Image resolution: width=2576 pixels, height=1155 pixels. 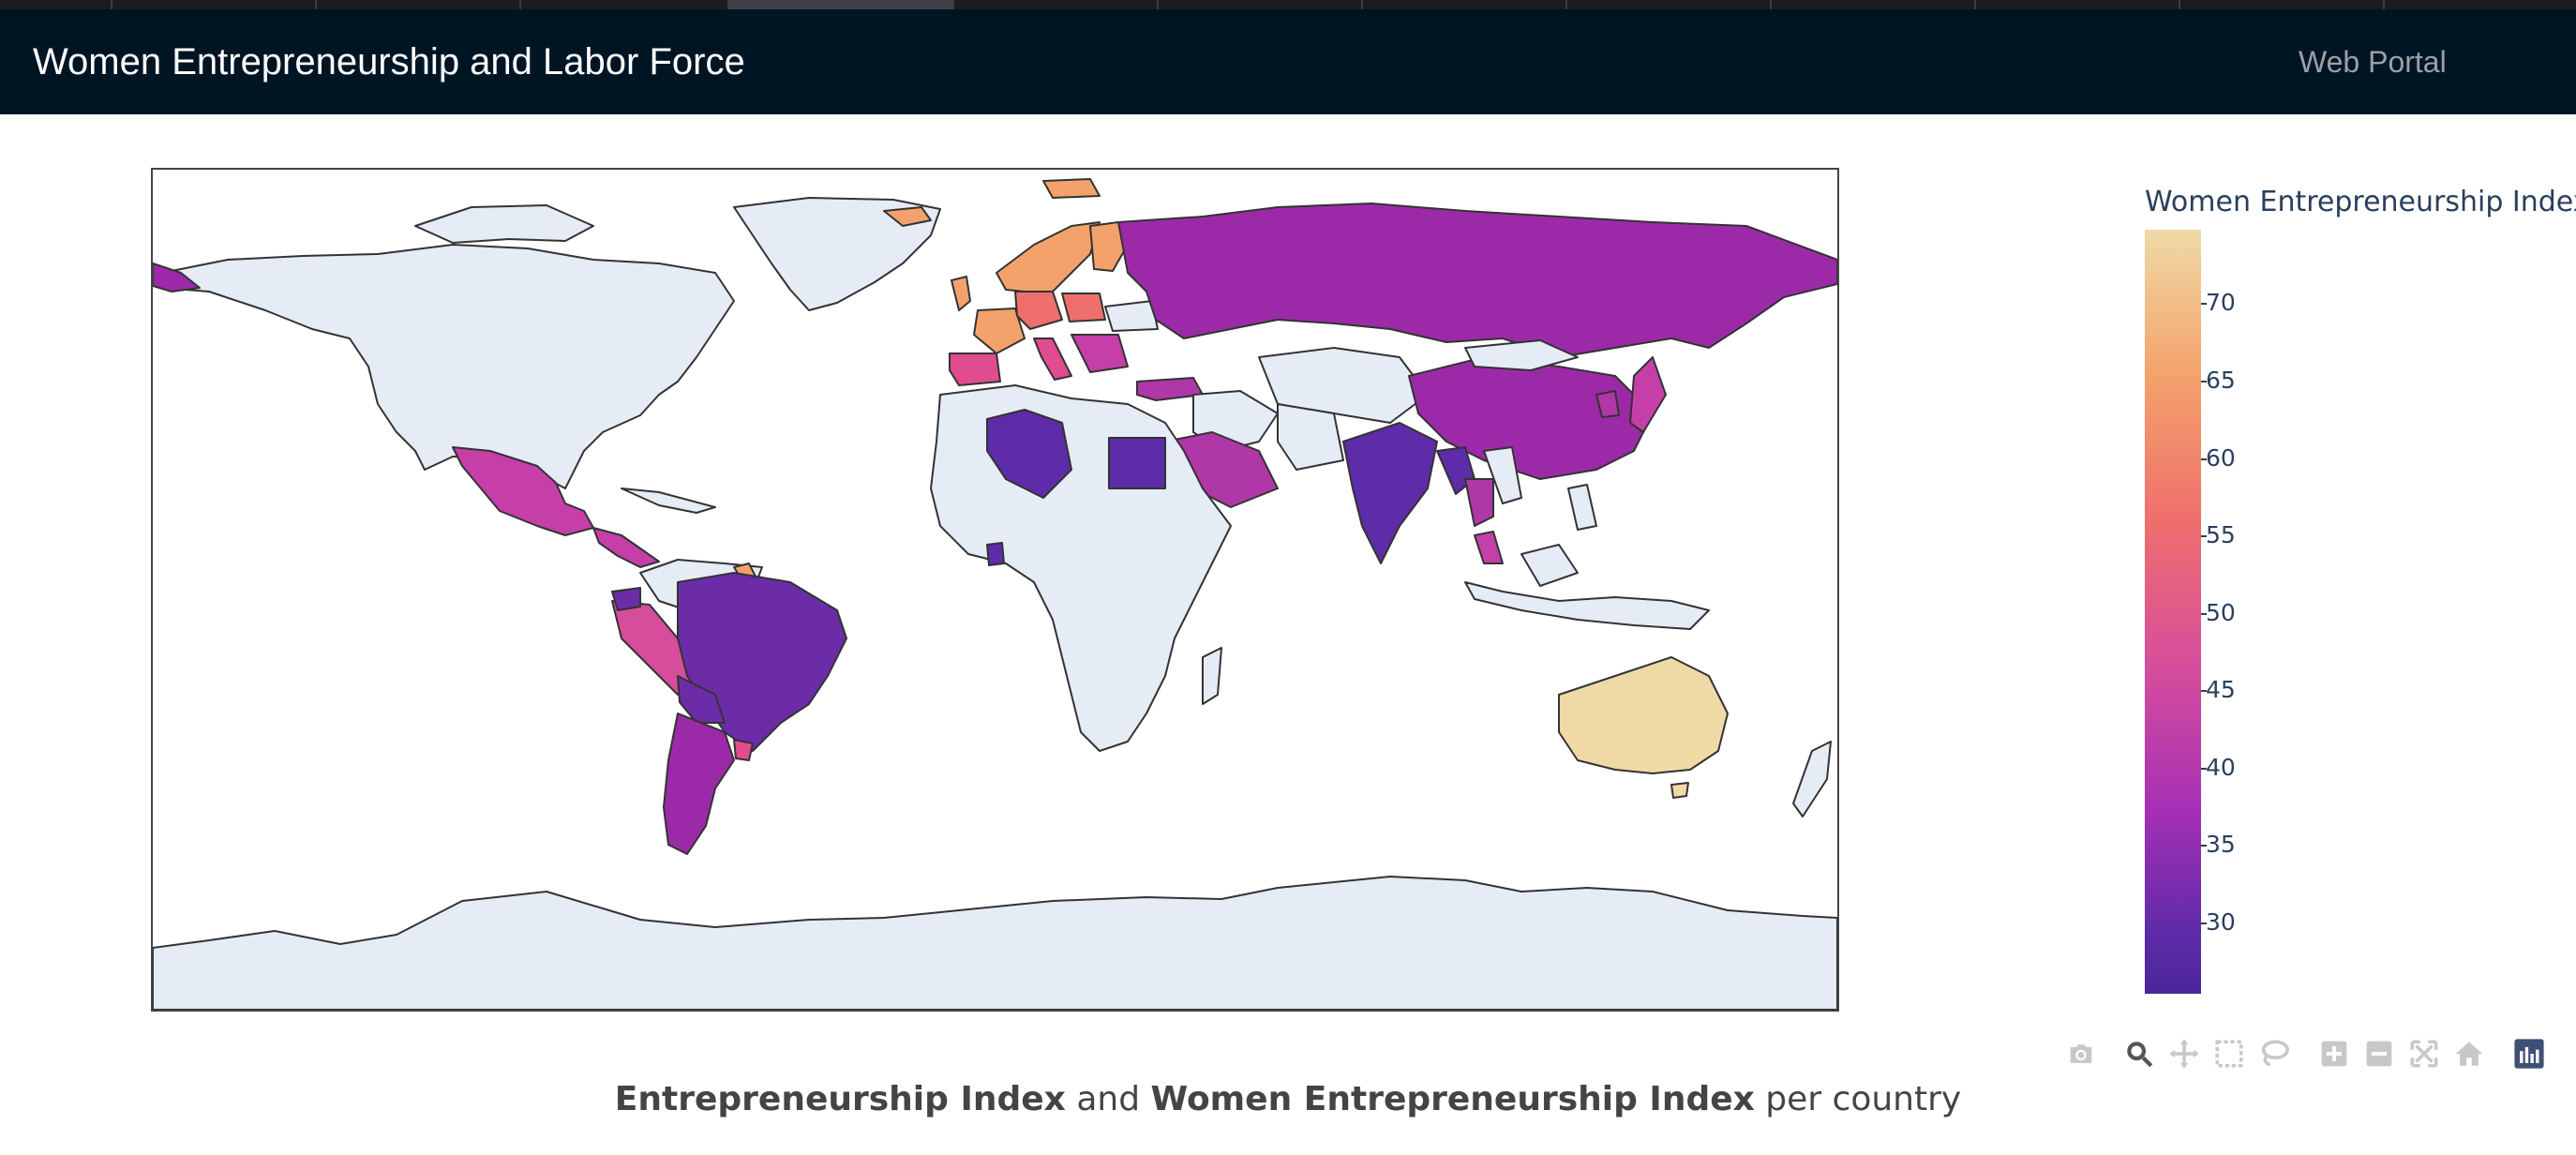 What do you see at coordinates (2334, 1053) in the screenshot?
I see `zoom-in-icon` at bounding box center [2334, 1053].